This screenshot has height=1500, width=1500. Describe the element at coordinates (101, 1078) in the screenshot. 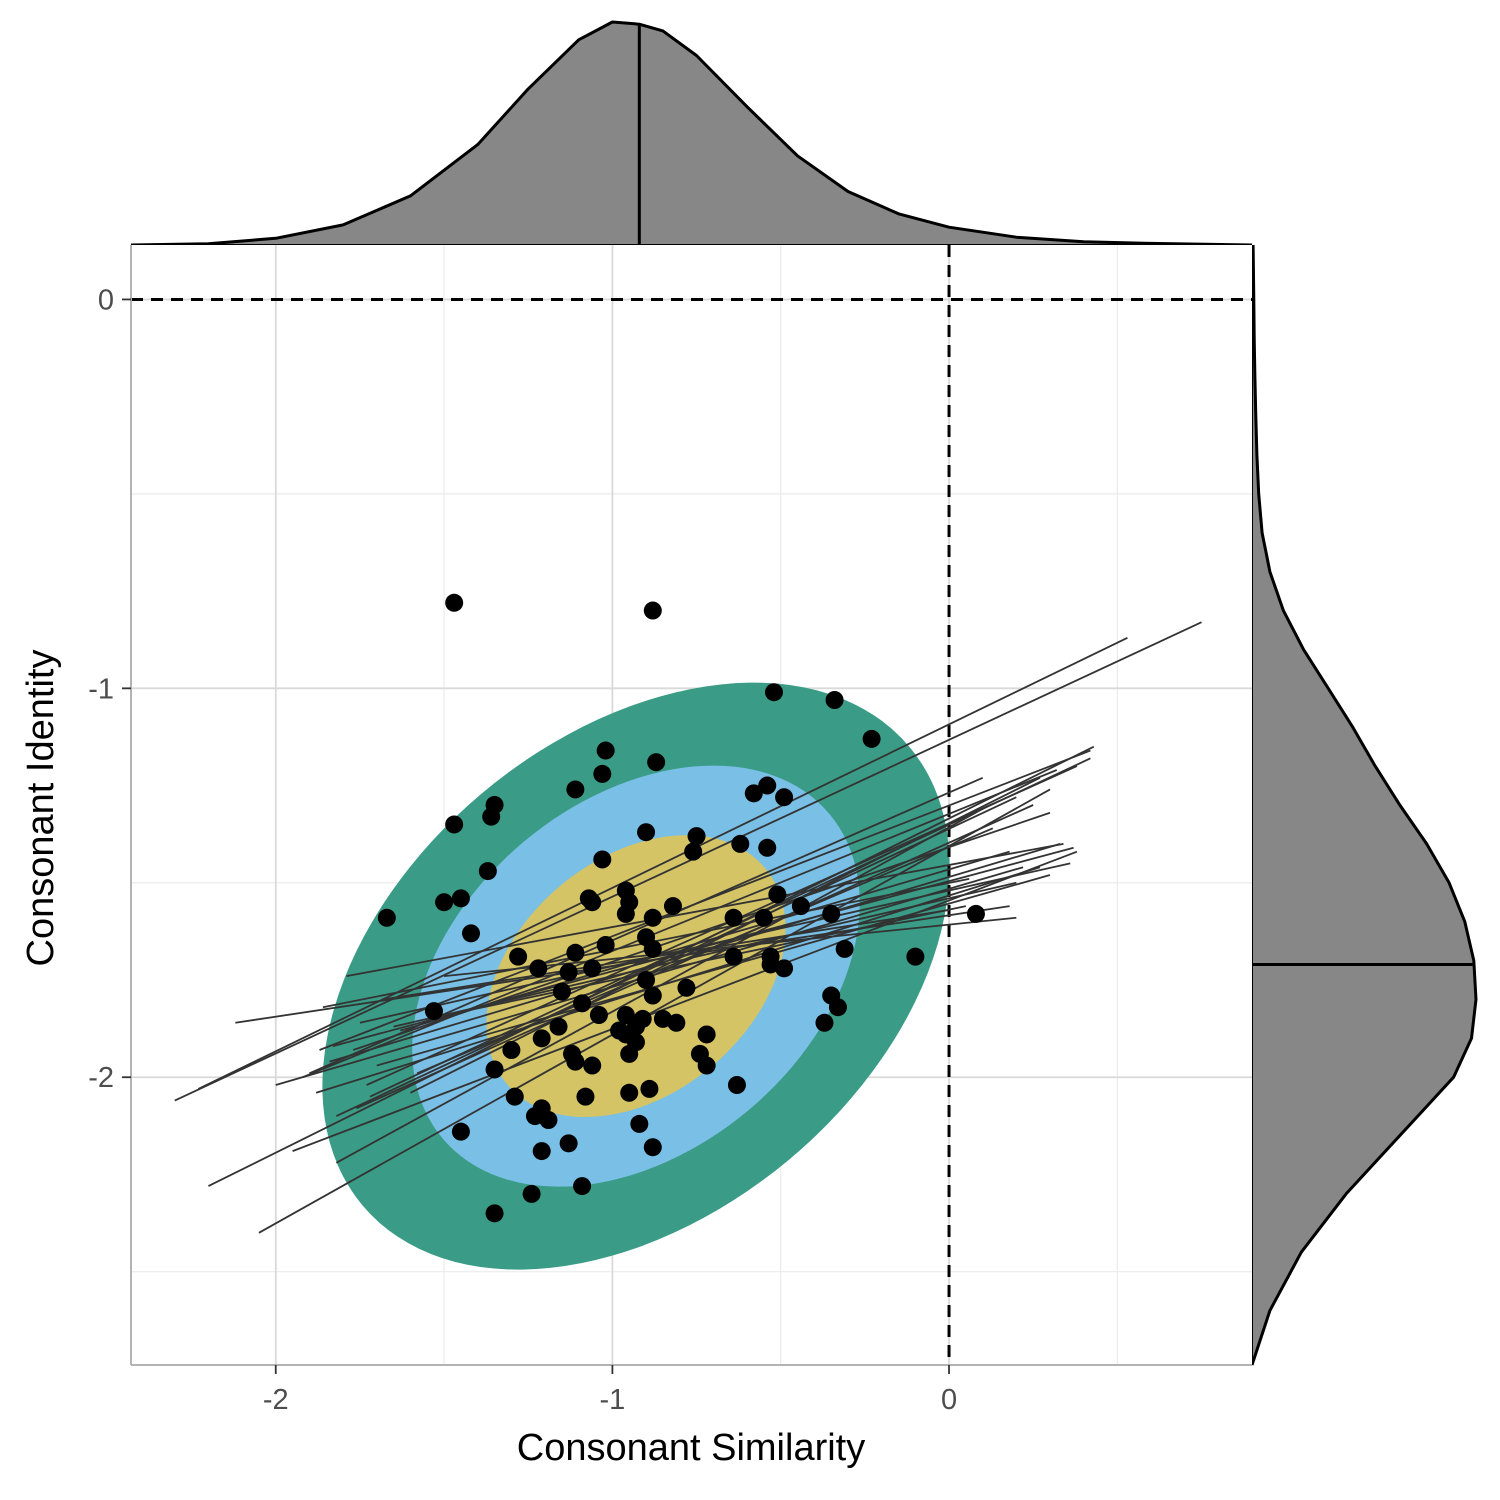

I see `y-tick-label: -2` at that location.